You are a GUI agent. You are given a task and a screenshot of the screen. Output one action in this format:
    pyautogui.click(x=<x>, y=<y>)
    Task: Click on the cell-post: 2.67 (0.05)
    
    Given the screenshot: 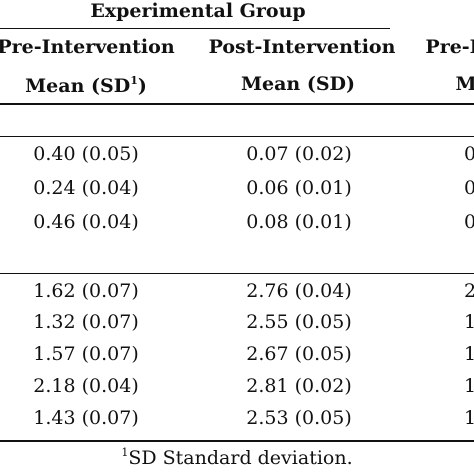 What is the action you would take?
    pyautogui.click(x=299, y=354)
    